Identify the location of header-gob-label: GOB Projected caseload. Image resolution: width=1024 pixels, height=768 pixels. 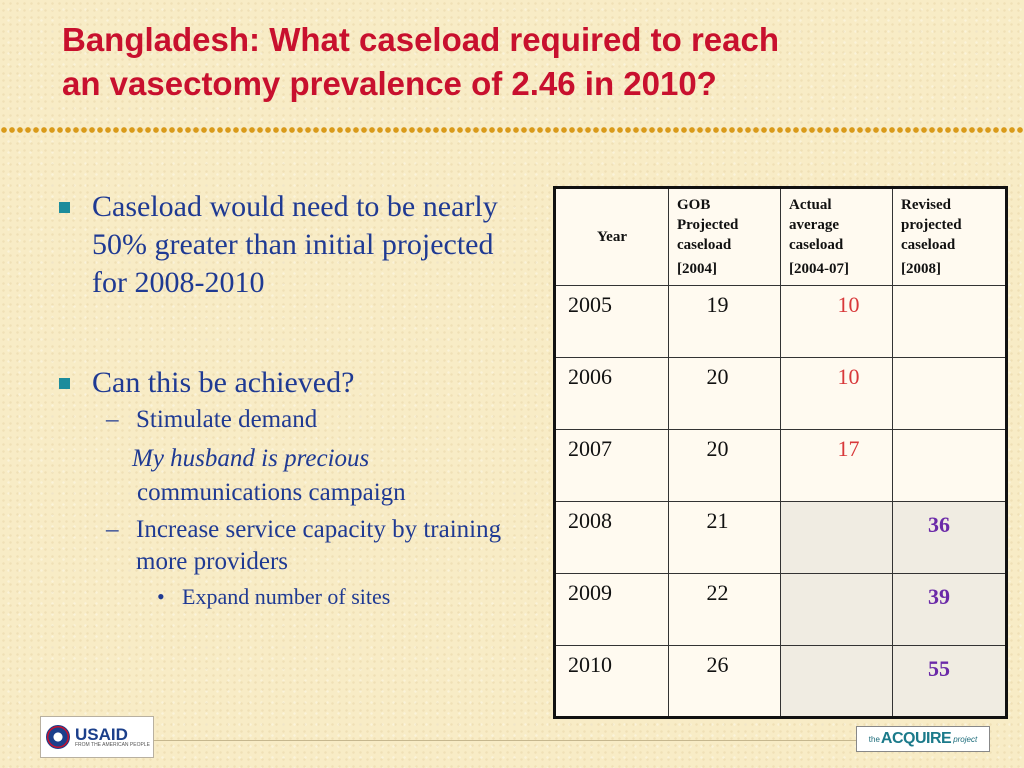
(708, 225).